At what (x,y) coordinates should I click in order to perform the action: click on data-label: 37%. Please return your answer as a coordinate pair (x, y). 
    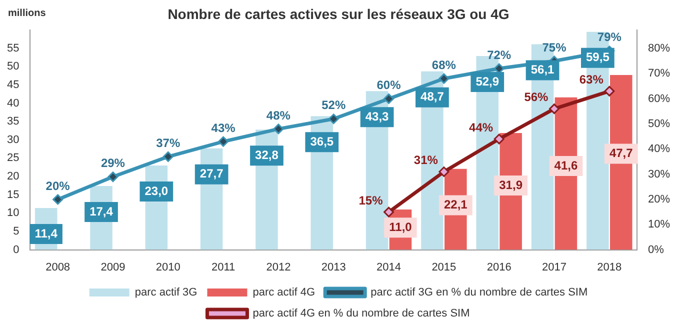
    Looking at the image, I should click on (168, 143).